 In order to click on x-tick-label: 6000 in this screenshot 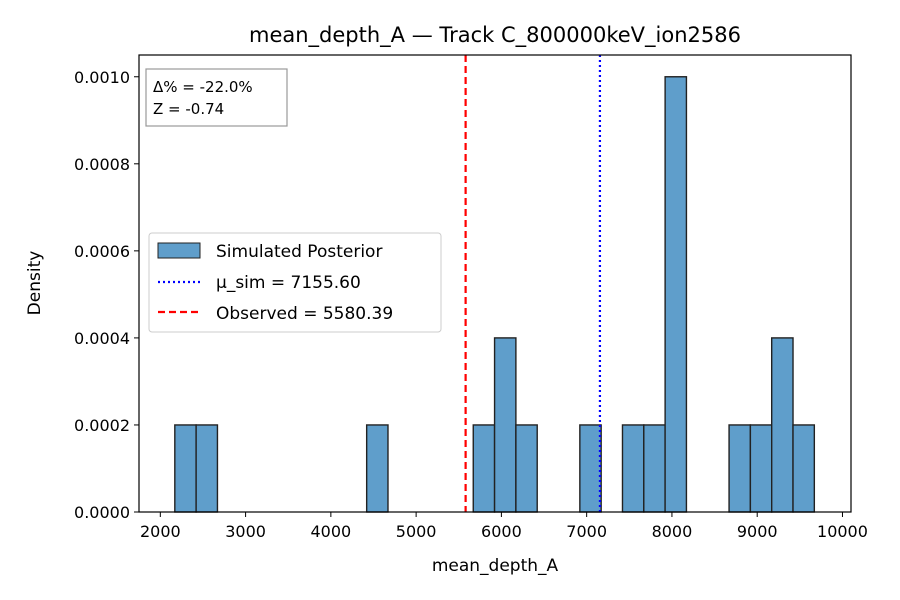, I will do `click(501, 531)`.